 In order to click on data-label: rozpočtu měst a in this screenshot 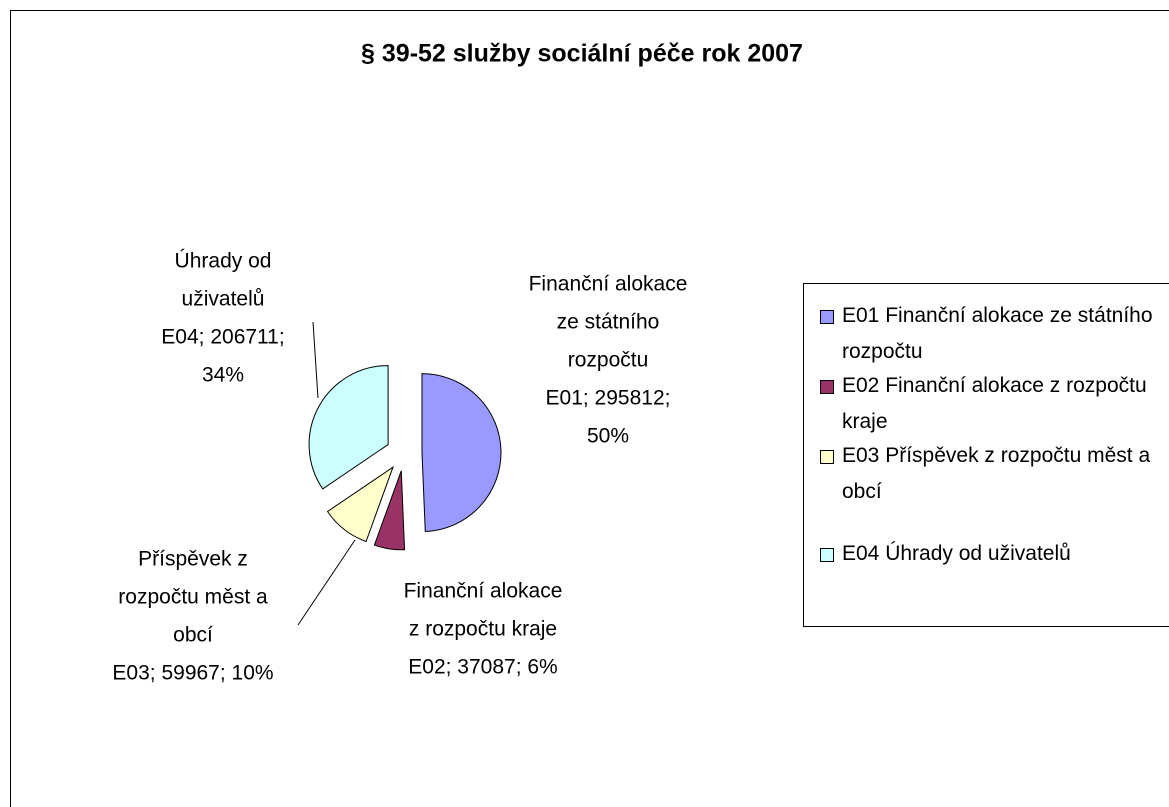, I will do `click(193, 597)`.